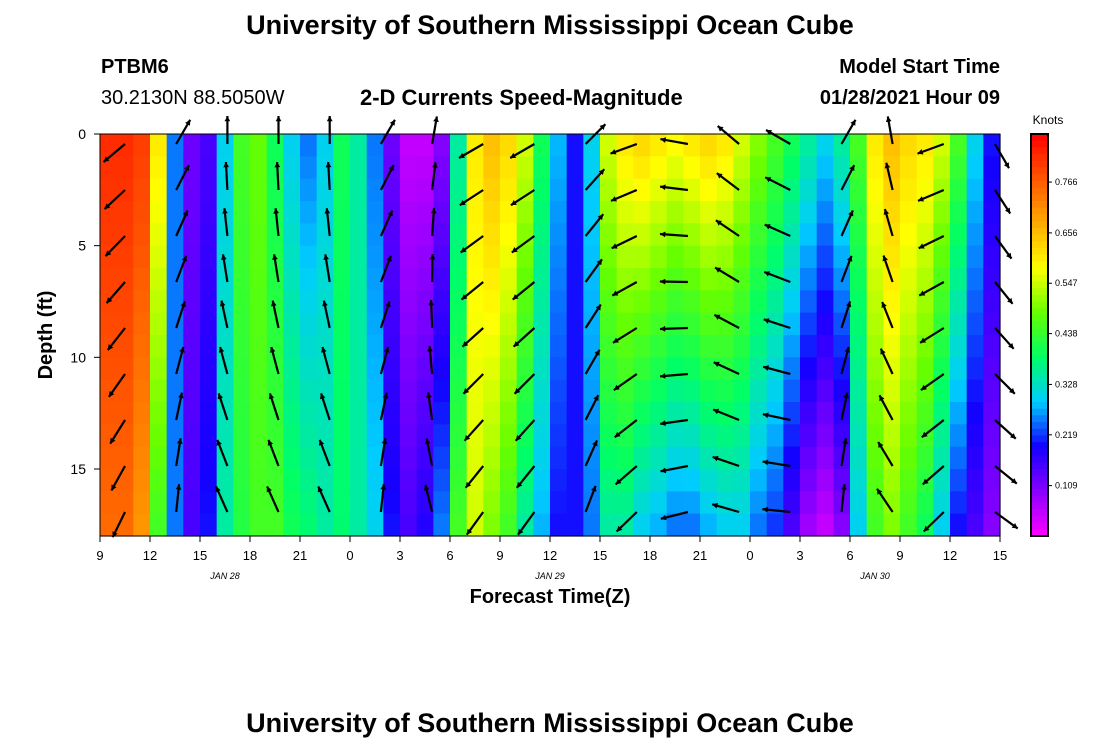 This screenshot has width=1100, height=750. What do you see at coordinates (521, 97) in the screenshot?
I see `chart-subtitle: 2-D Currents Speed-Magnitude` at bounding box center [521, 97].